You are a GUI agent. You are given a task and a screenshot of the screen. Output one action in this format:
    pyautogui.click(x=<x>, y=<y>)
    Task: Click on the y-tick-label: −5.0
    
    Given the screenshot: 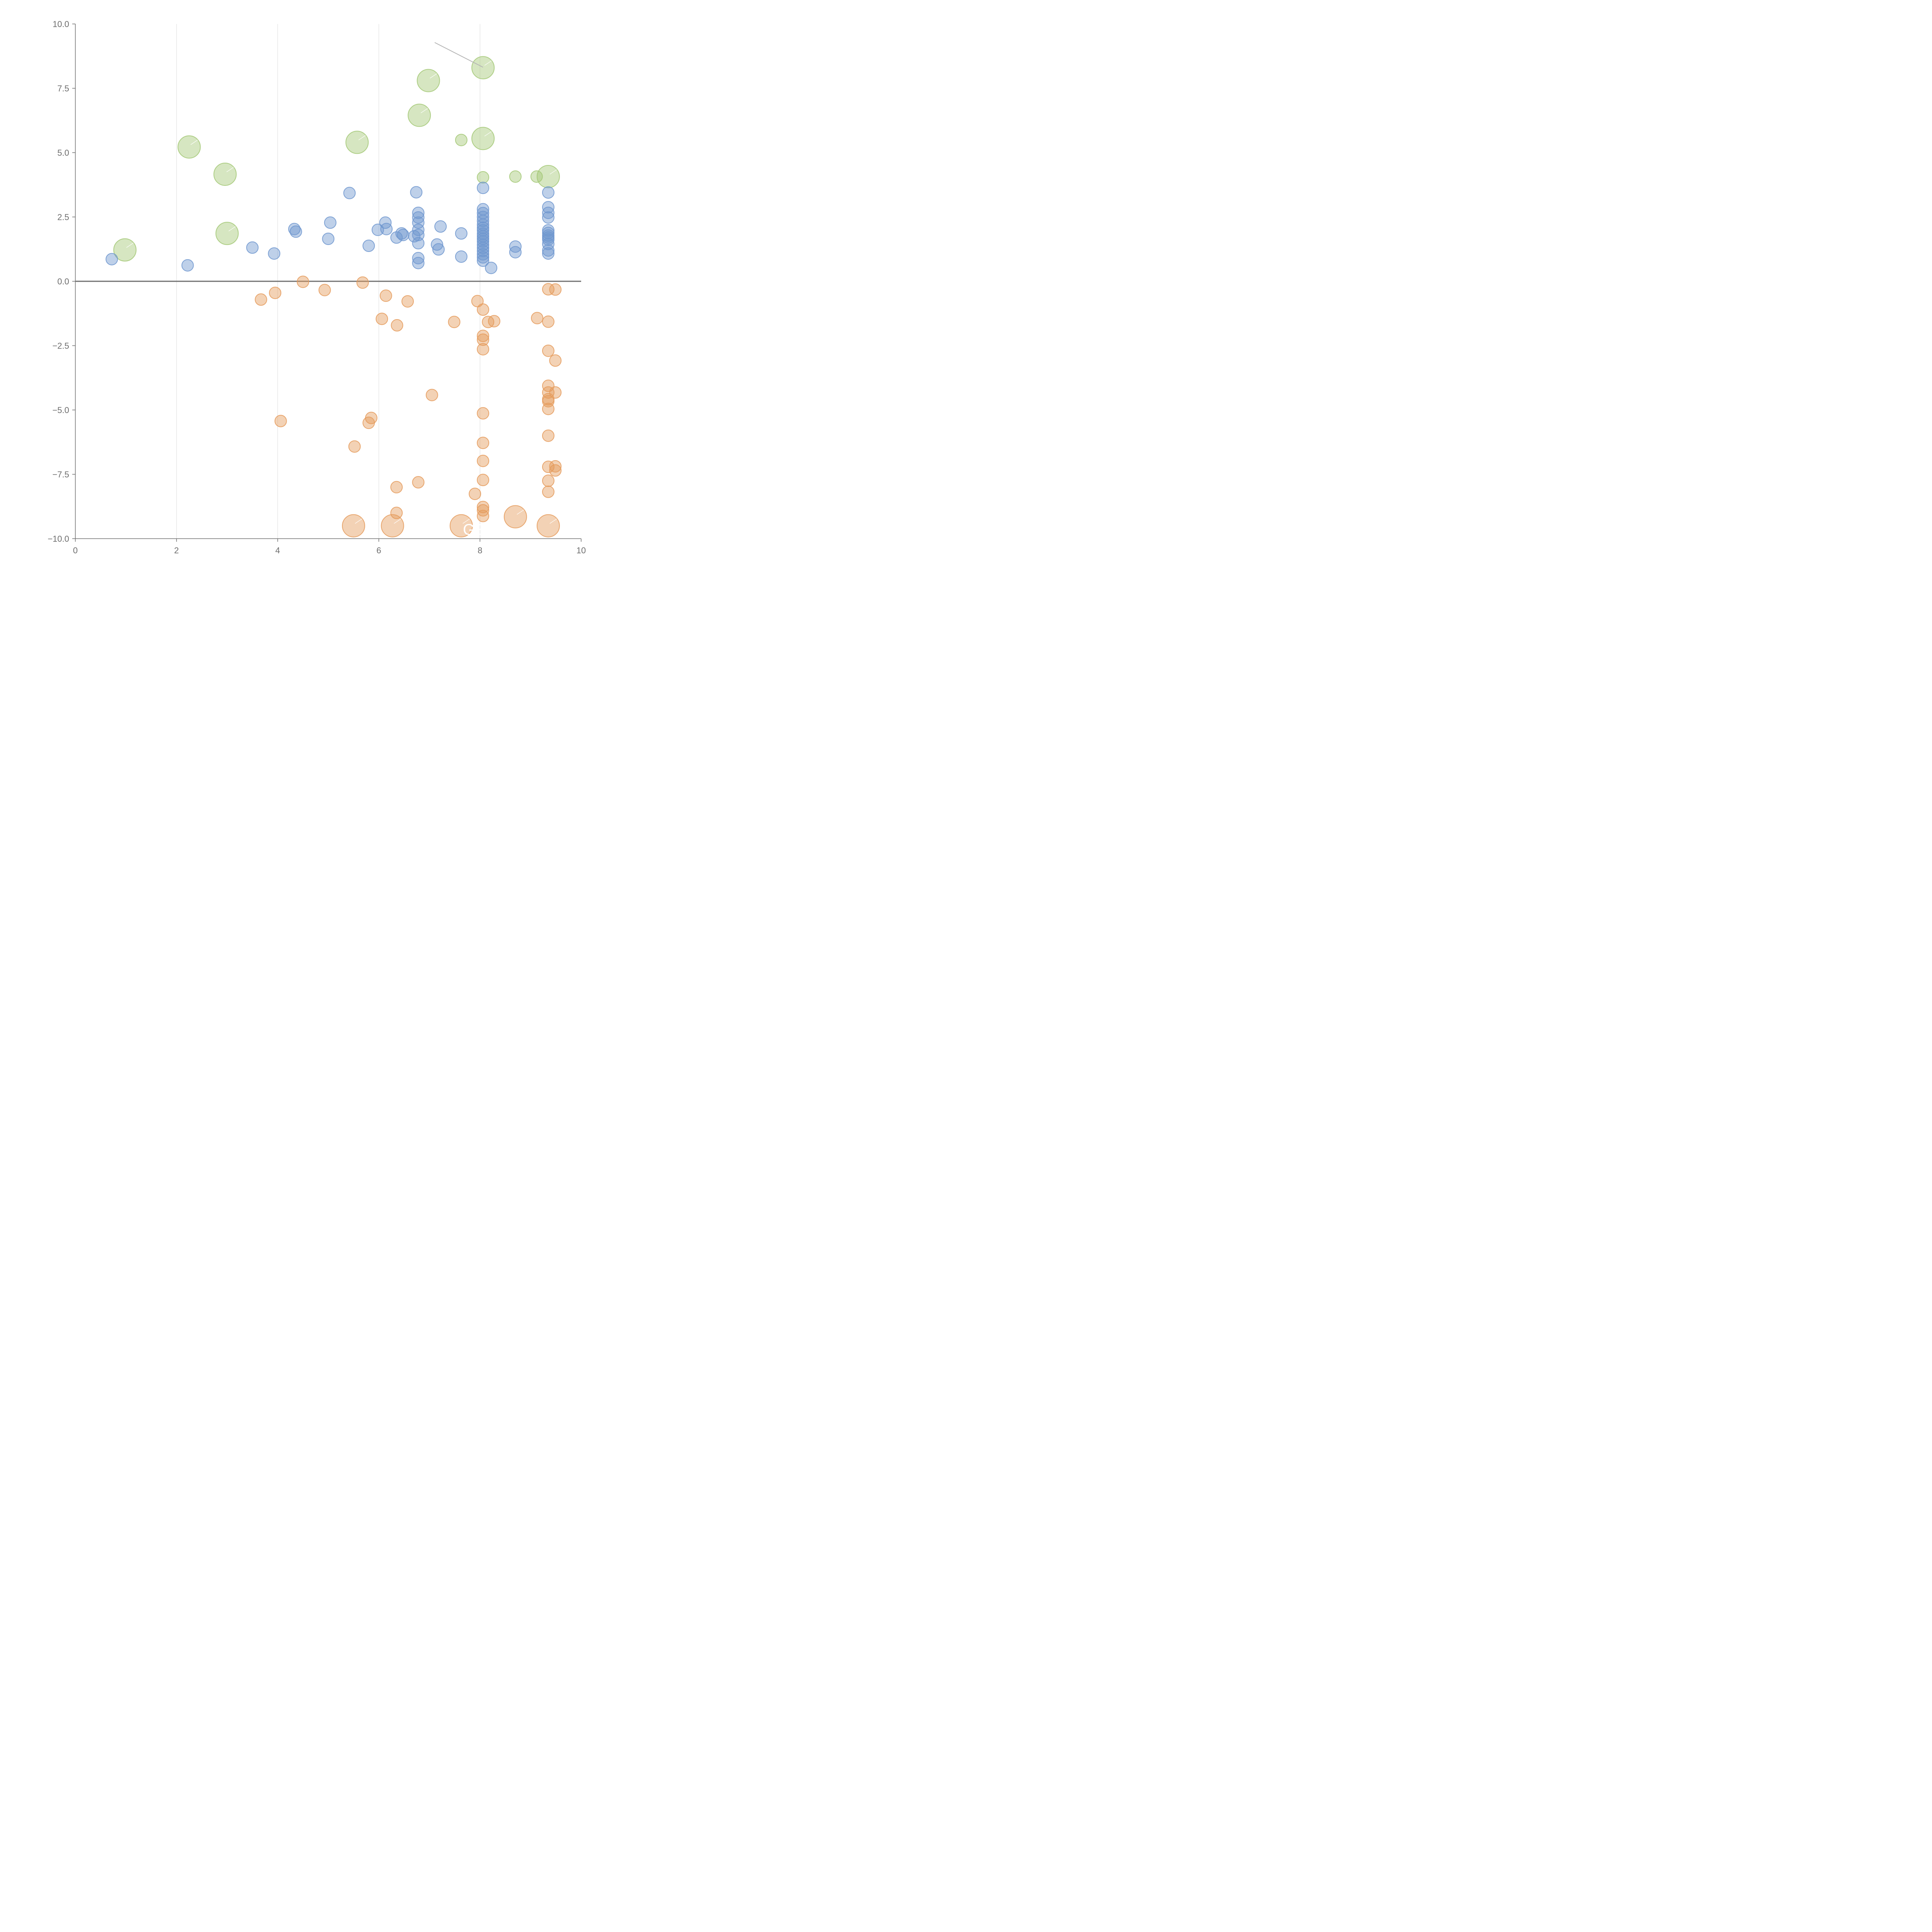 What is the action you would take?
    pyautogui.click(x=61, y=410)
    